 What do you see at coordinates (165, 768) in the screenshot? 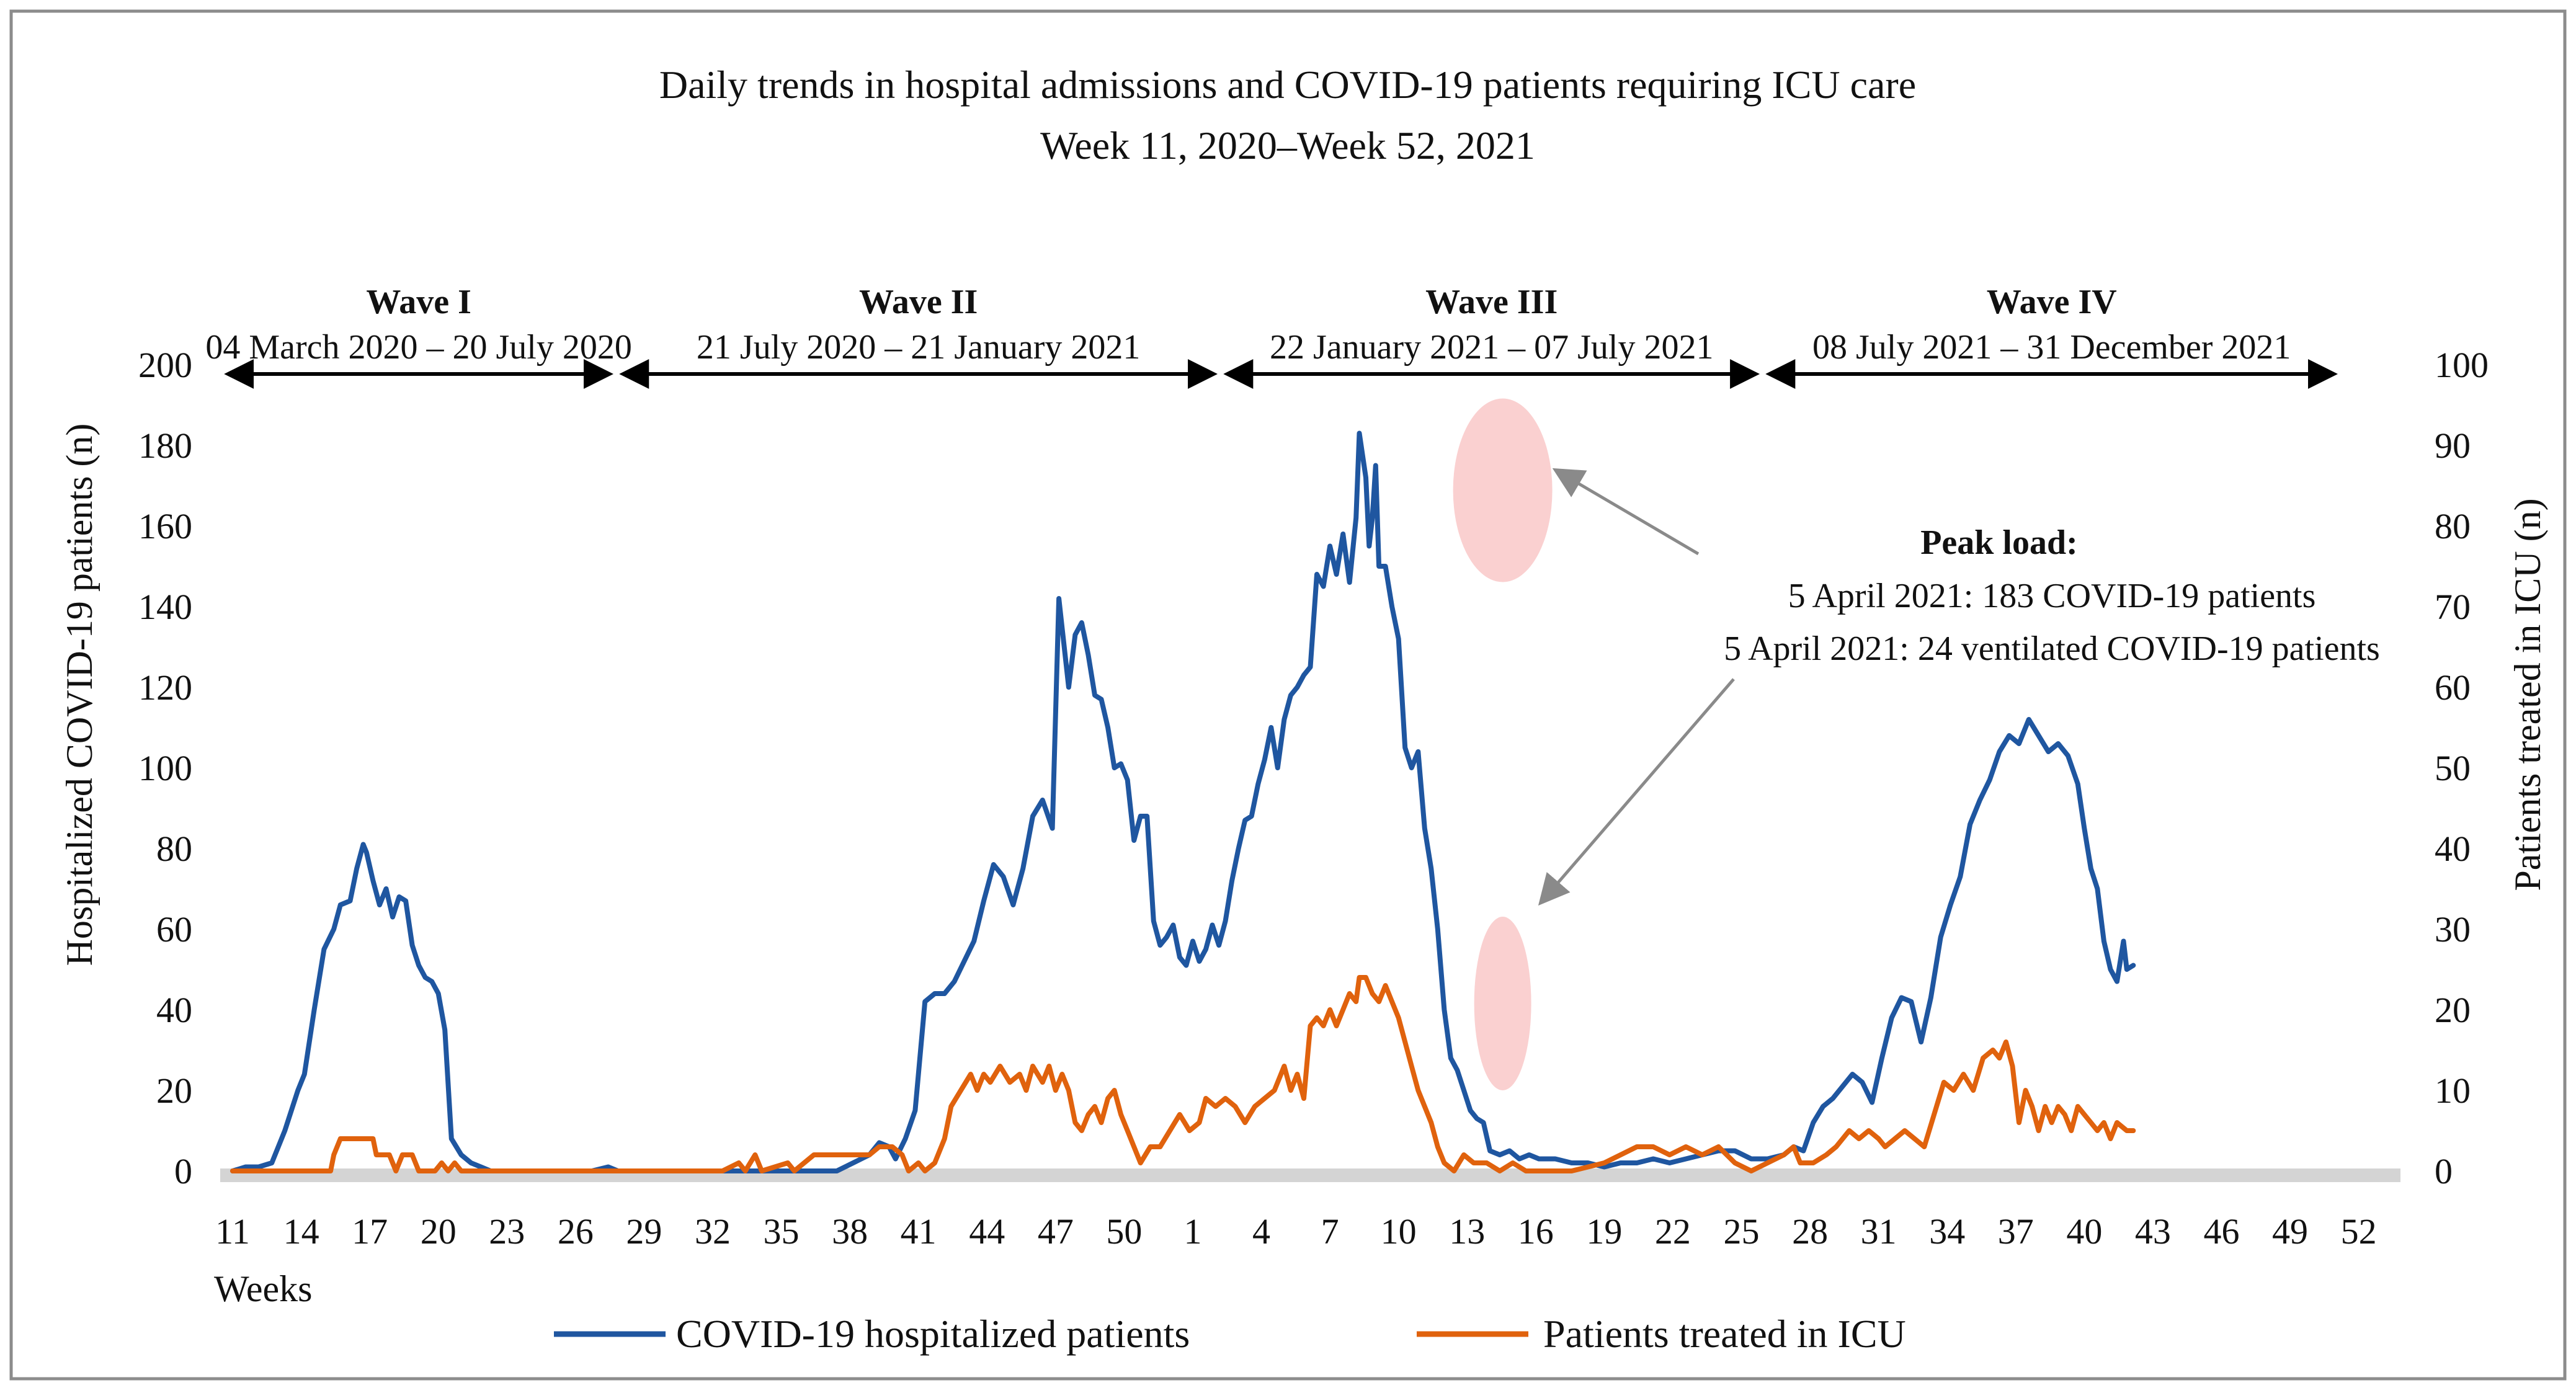
I see `y-tick-left: 100` at bounding box center [165, 768].